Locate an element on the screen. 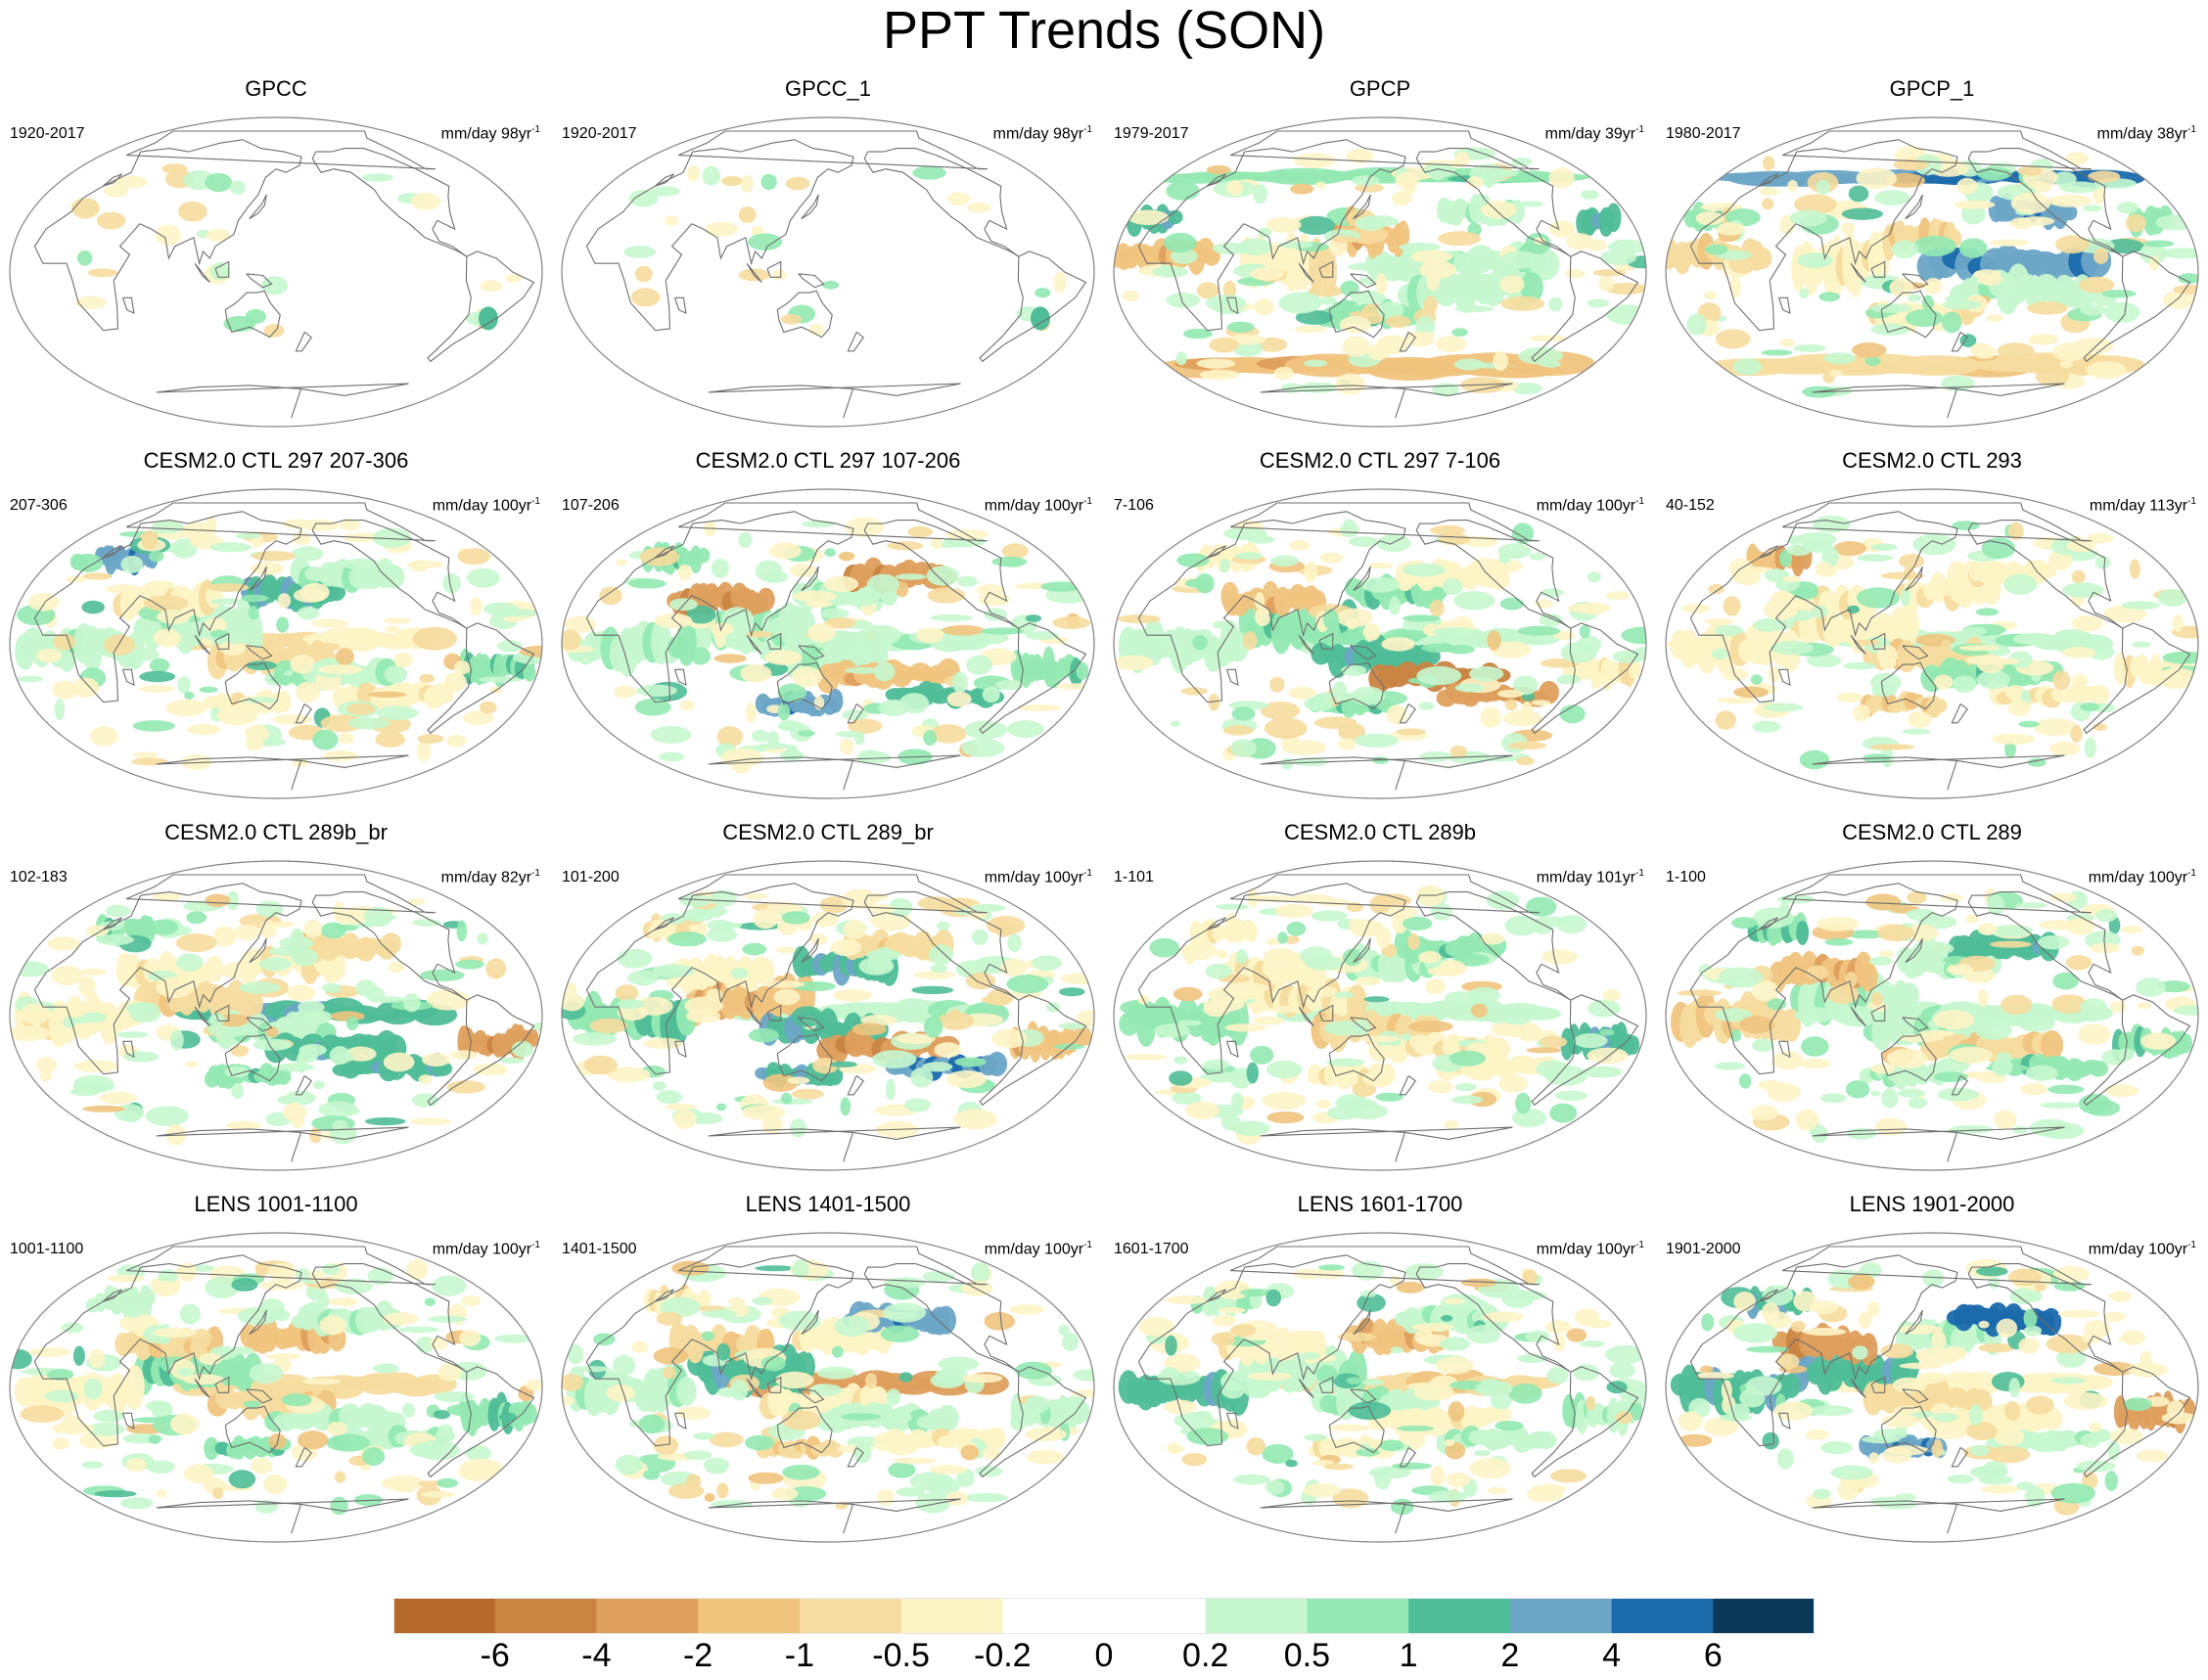  colorbar-tick-label: 0 is located at coordinates (1104, 1655).